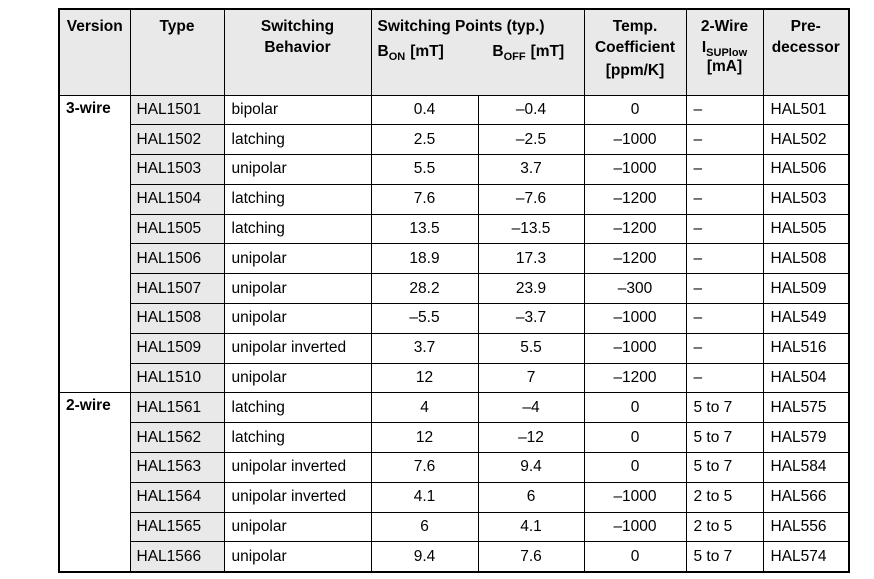 The height and width of the screenshot is (579, 874). What do you see at coordinates (177, 169) in the screenshot?
I see `type-cell: HAL1503` at bounding box center [177, 169].